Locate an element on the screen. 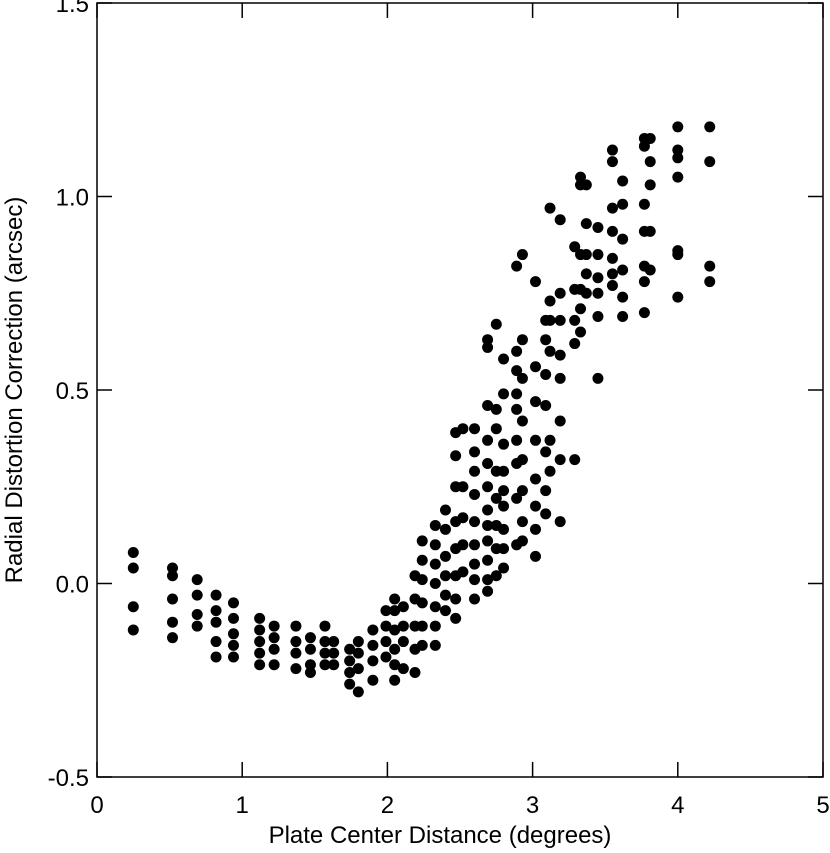 Image resolution: width=830 pixels, height=853 pixels. x-tick-label: 1 is located at coordinates (242, 805).